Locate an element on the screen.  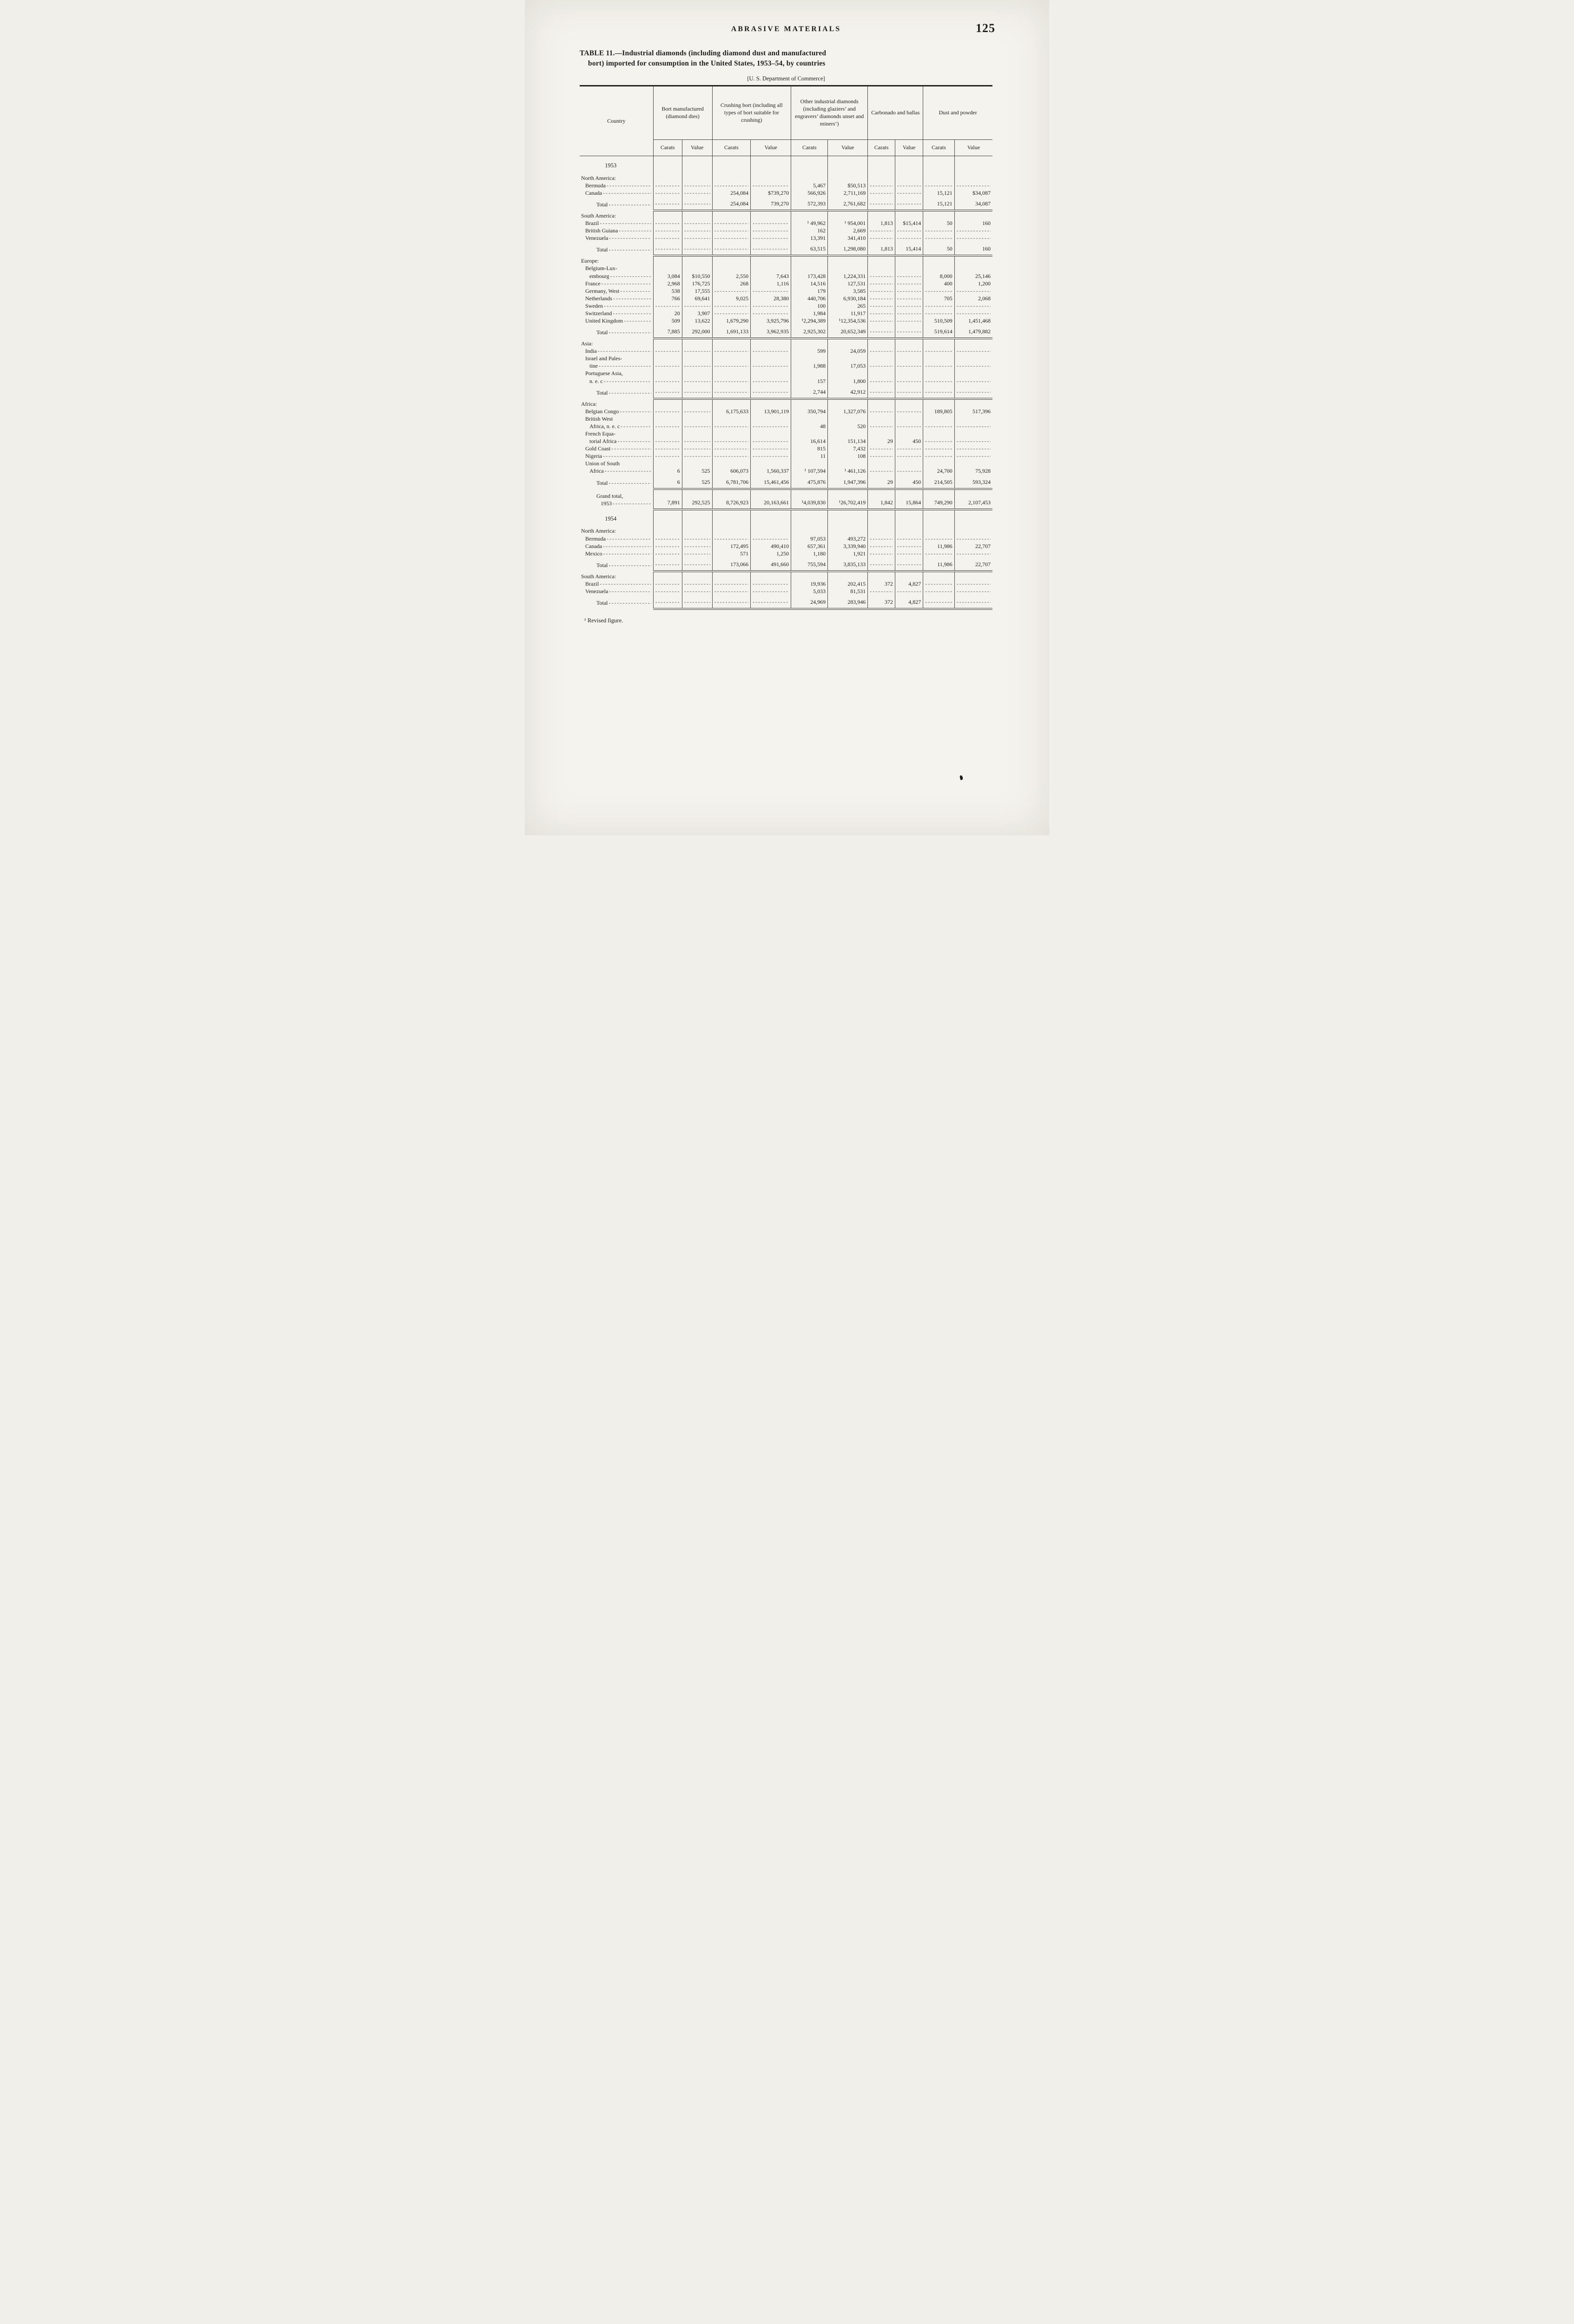
data-cell: 13,622 is located at coordinates (697, 321).